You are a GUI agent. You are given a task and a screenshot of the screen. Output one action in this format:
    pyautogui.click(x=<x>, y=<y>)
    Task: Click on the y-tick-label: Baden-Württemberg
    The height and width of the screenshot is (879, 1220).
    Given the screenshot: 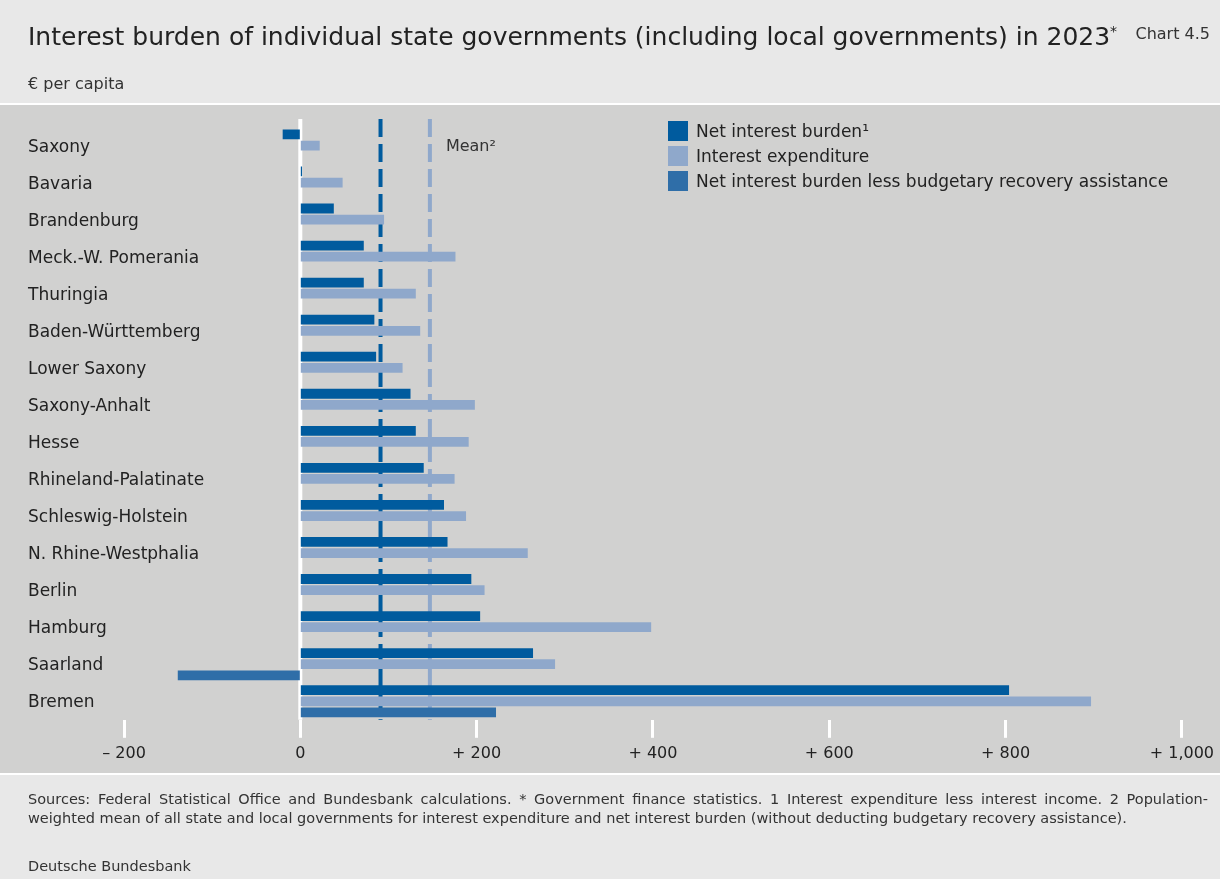 What is the action you would take?
    pyautogui.click(x=114, y=330)
    